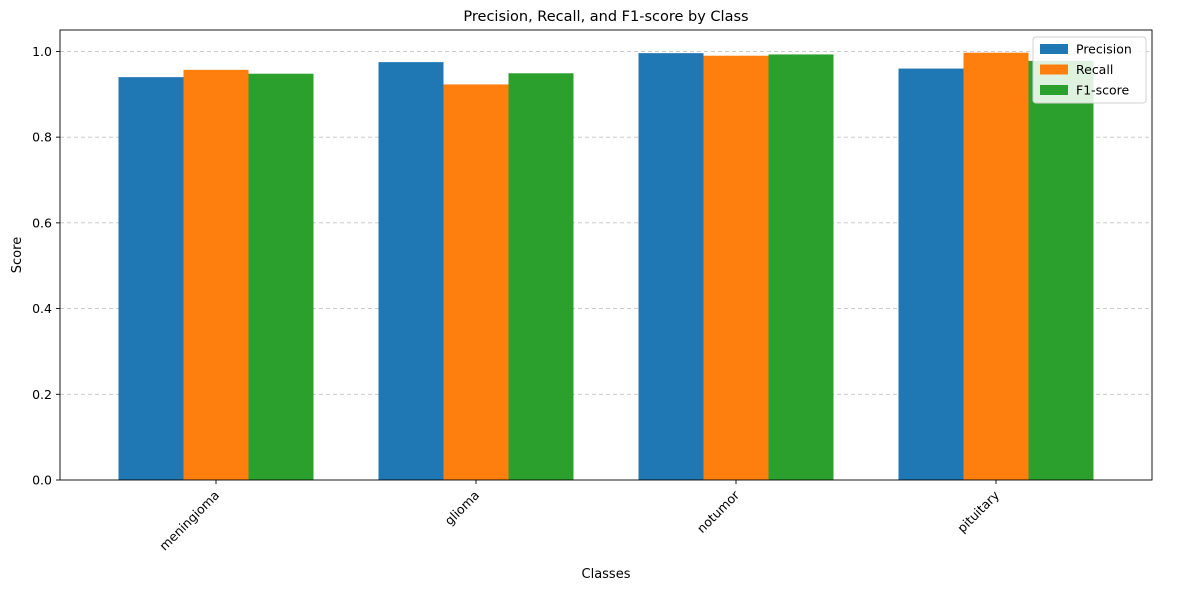  I want to click on bar-f1-score-glioma, so click(541, 277).